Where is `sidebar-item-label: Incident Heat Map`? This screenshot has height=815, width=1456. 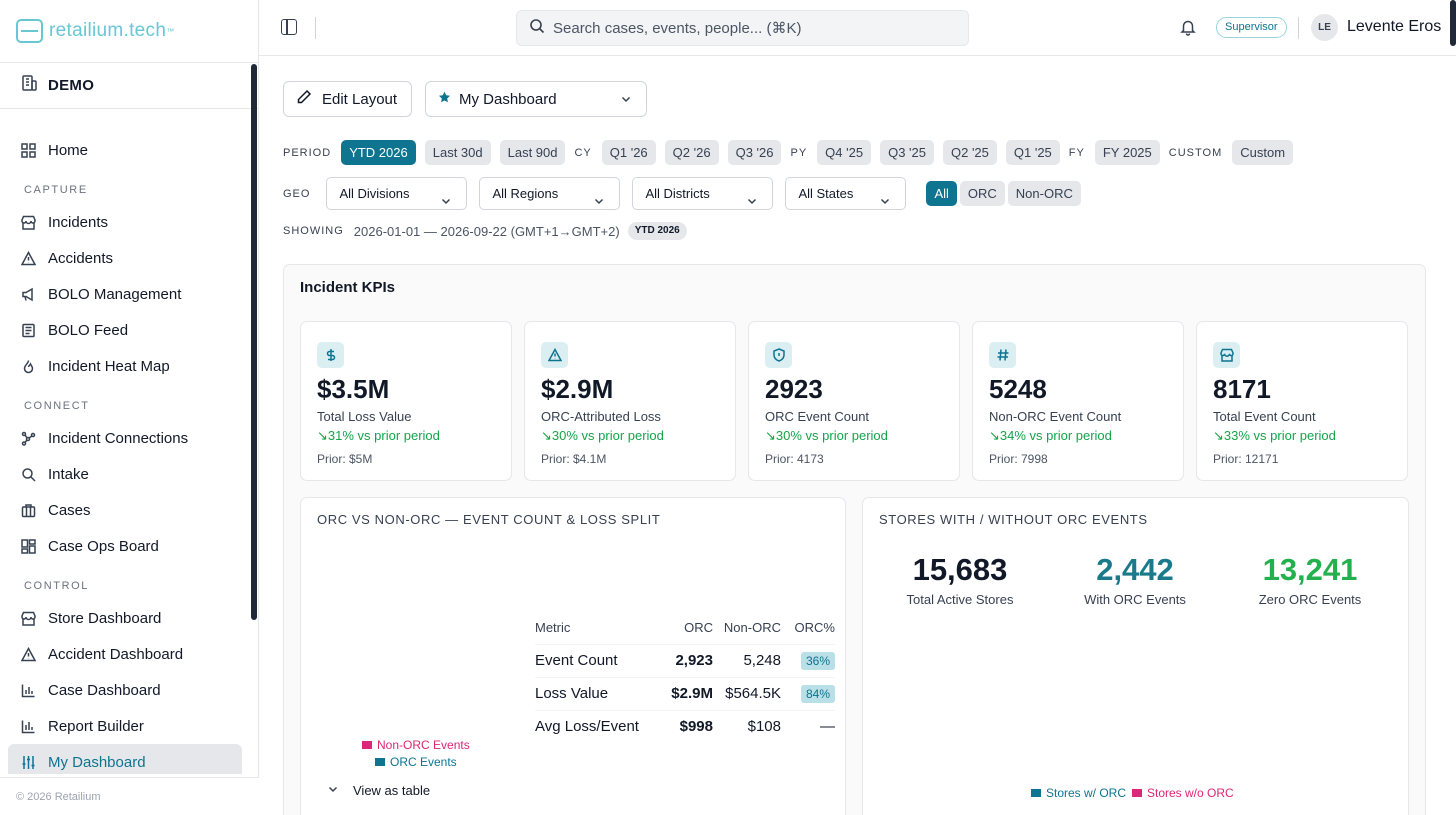 sidebar-item-label: Incident Heat Map is located at coordinates (109, 366).